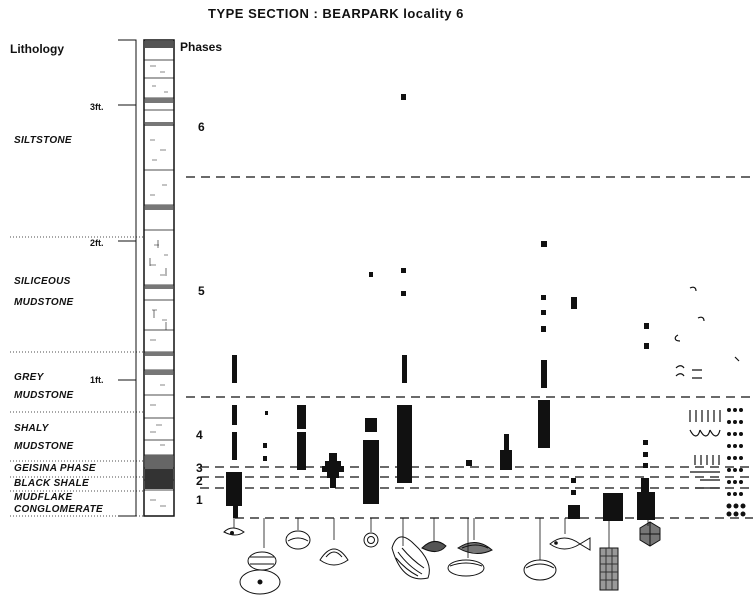 The image size is (753, 597). What do you see at coordinates (336, 13) in the screenshot?
I see `diagram-title: TYPE SECTION : BEARPARK locality 6` at bounding box center [336, 13].